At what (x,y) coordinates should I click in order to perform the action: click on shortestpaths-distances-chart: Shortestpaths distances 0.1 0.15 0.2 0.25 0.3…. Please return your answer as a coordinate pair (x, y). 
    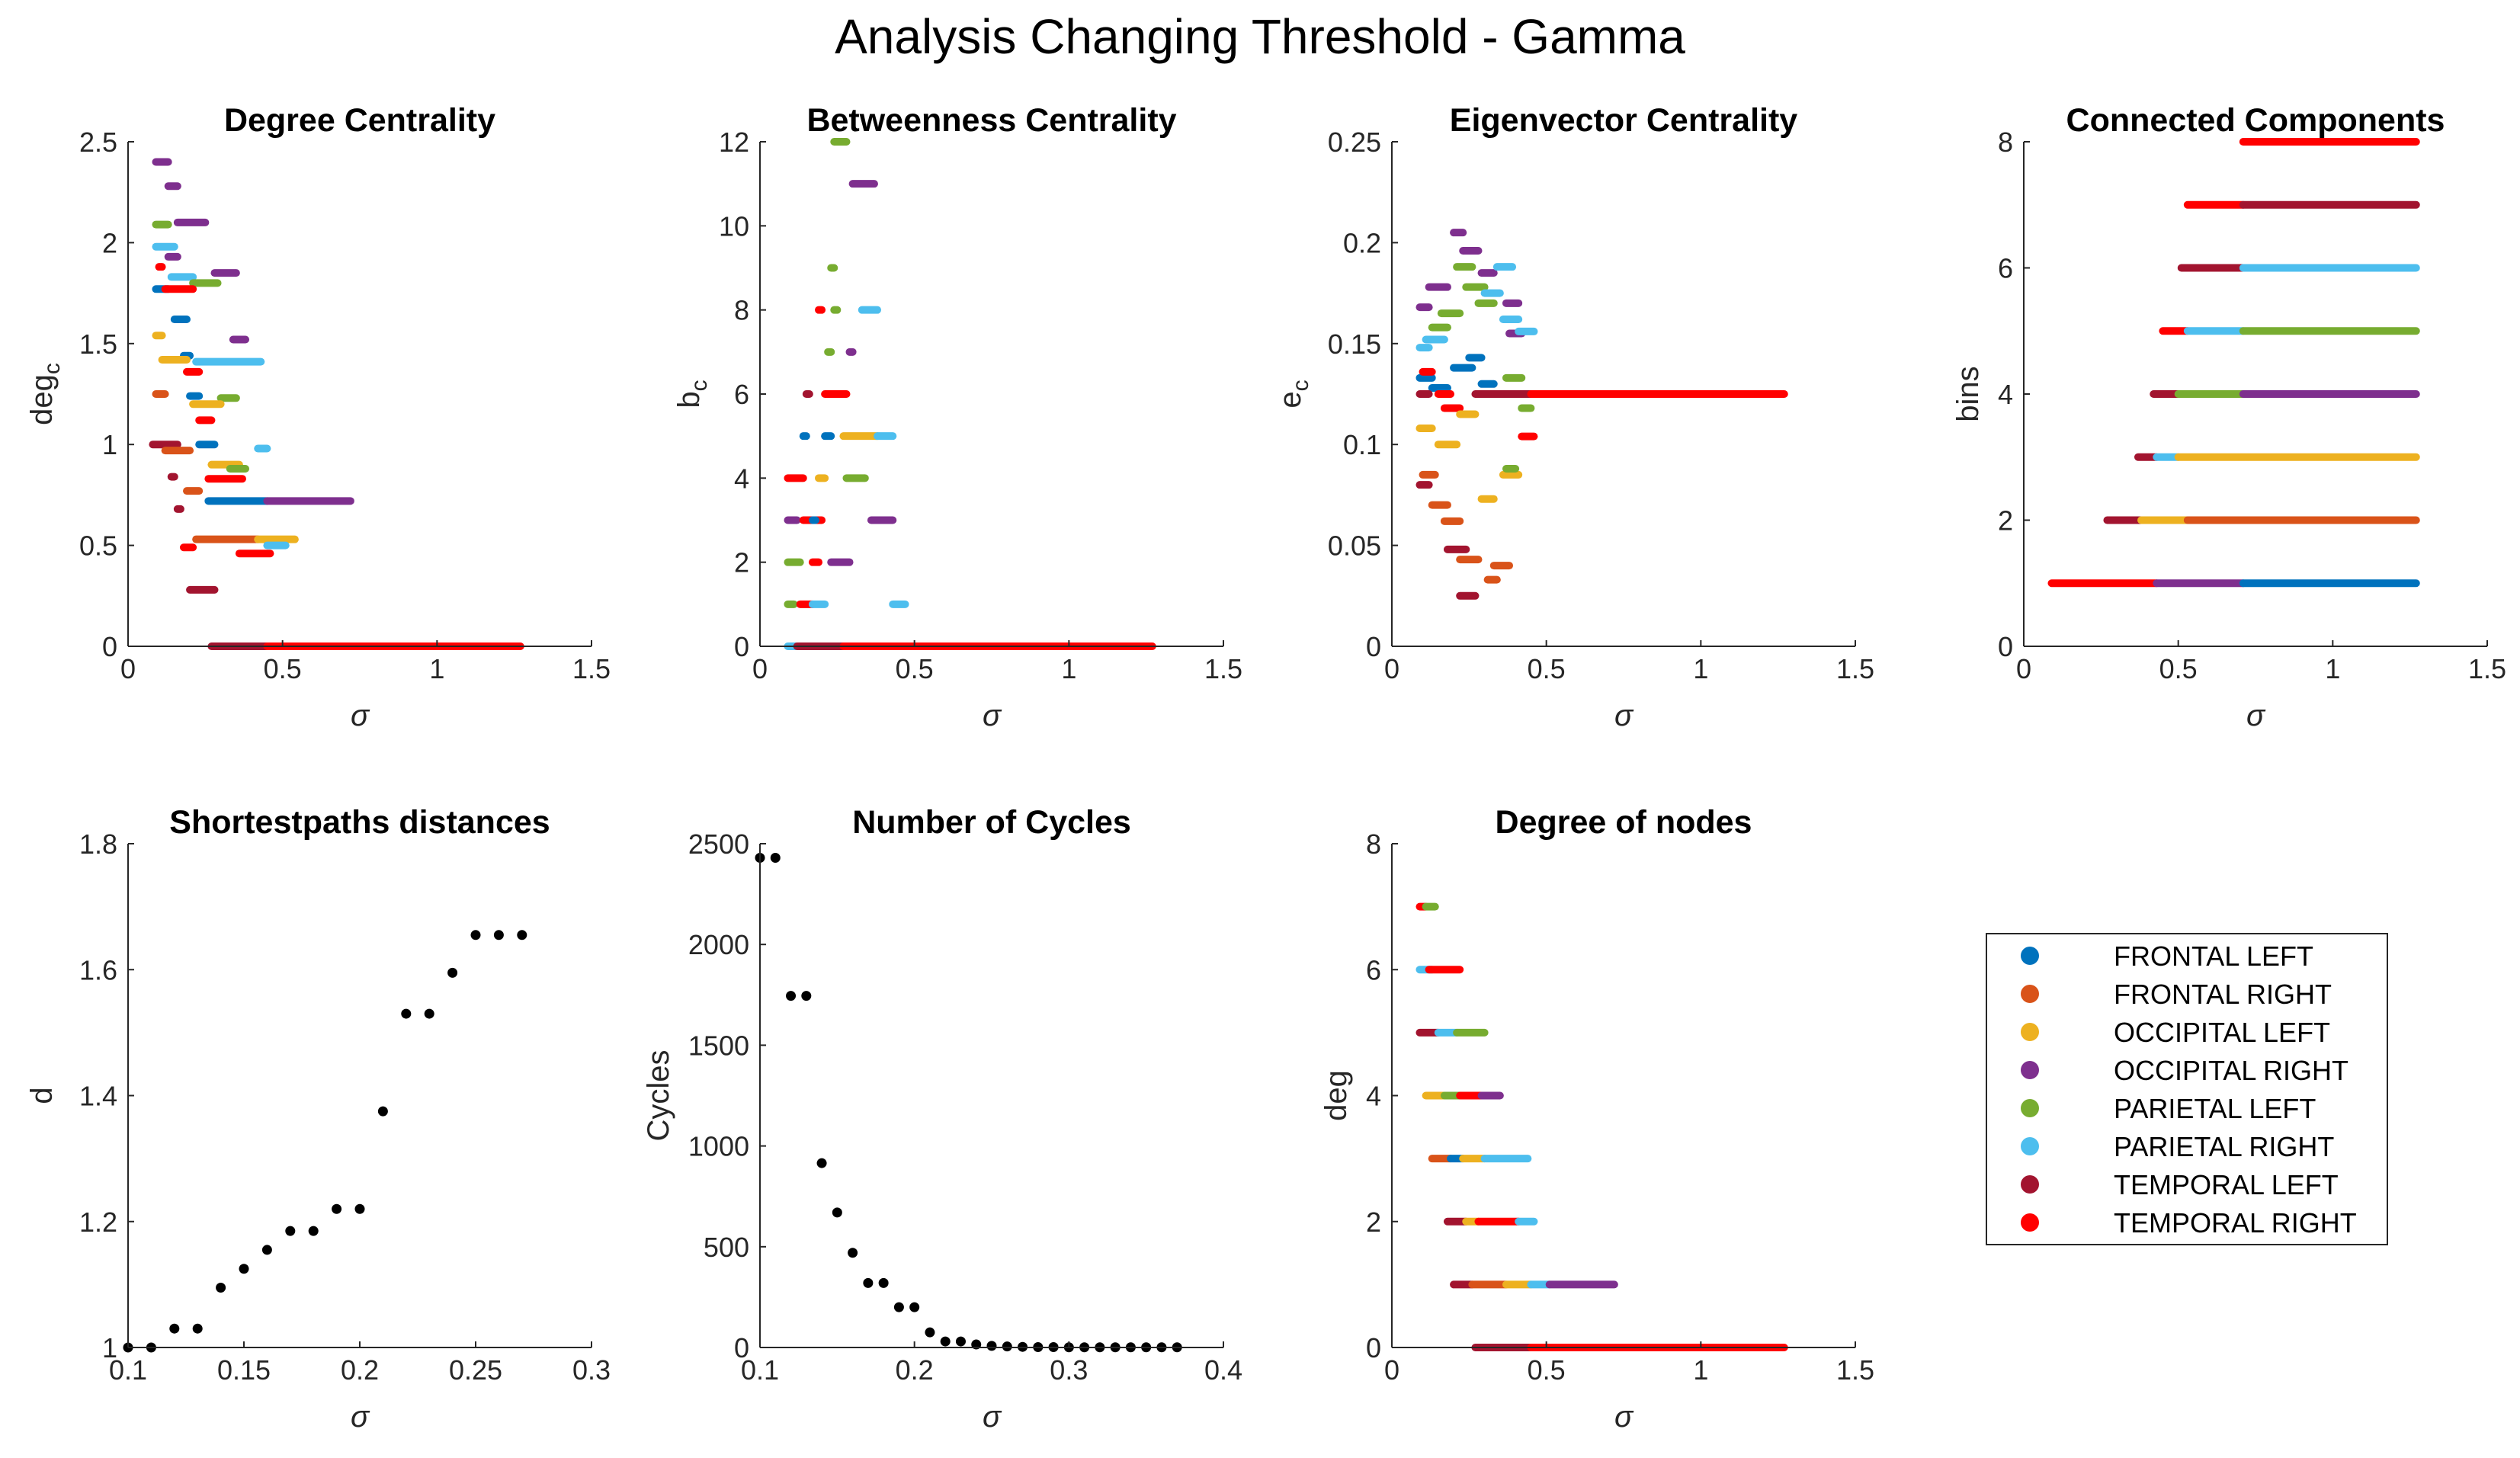
    Looking at the image, I should click on (318, 1119).